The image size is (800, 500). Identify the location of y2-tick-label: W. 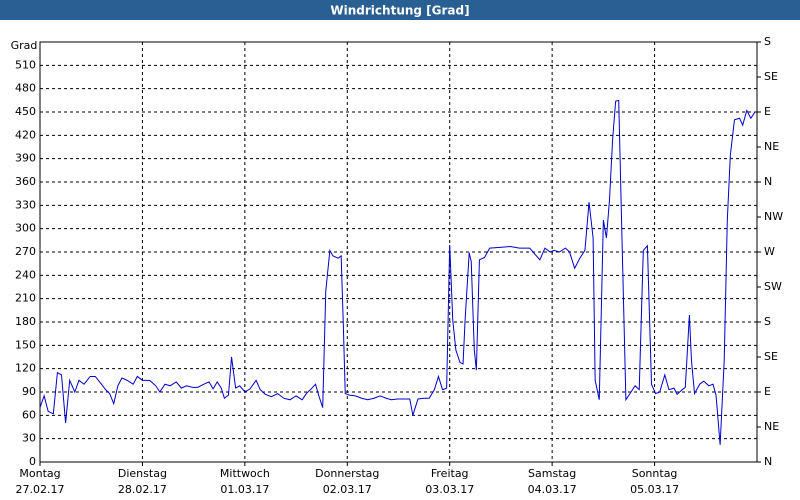
(769, 251).